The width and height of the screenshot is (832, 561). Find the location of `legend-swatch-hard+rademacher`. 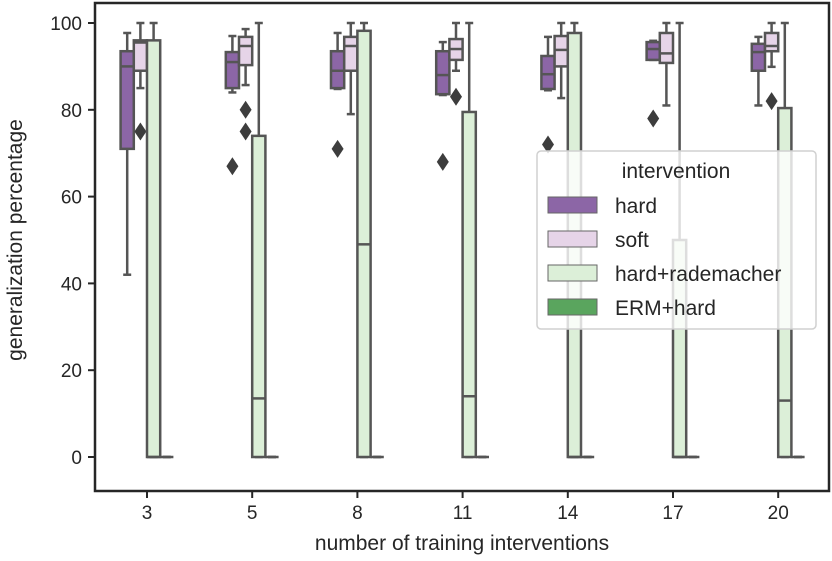

legend-swatch-hard+rademacher is located at coordinates (572, 273).